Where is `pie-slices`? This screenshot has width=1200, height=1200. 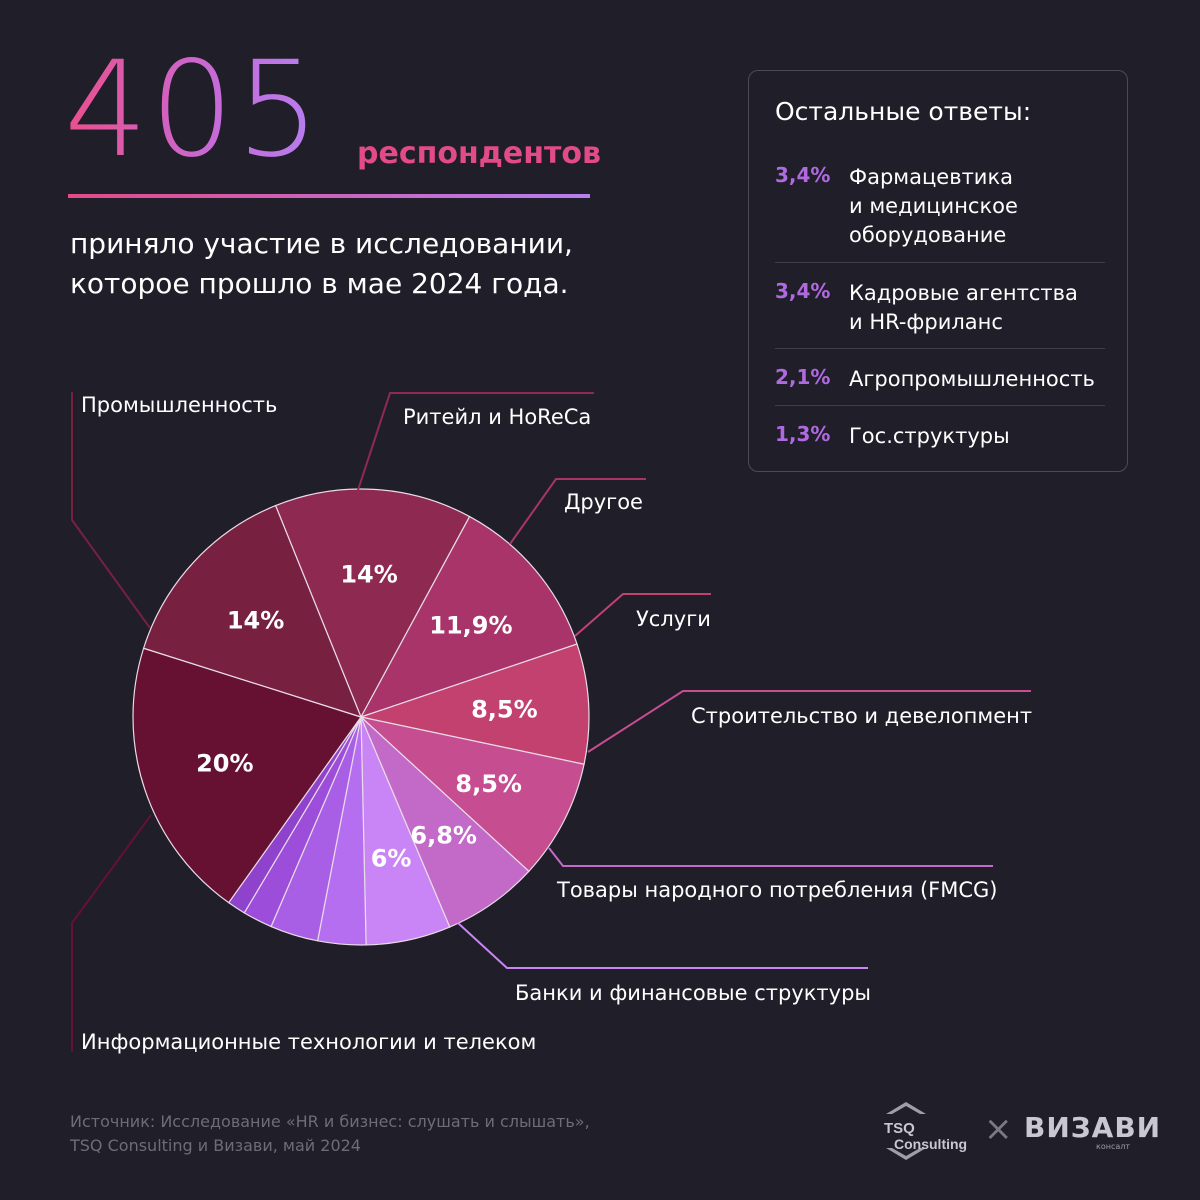
pie-slices is located at coordinates (361, 717).